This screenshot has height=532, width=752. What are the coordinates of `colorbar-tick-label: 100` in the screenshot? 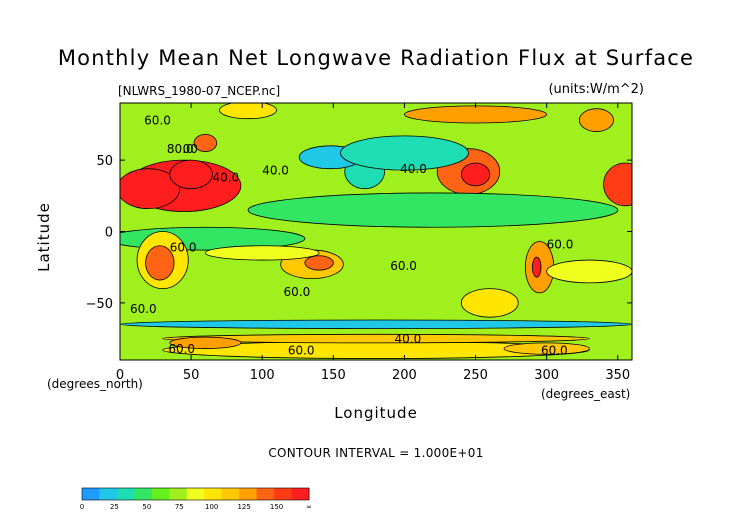 It's located at (211, 507).